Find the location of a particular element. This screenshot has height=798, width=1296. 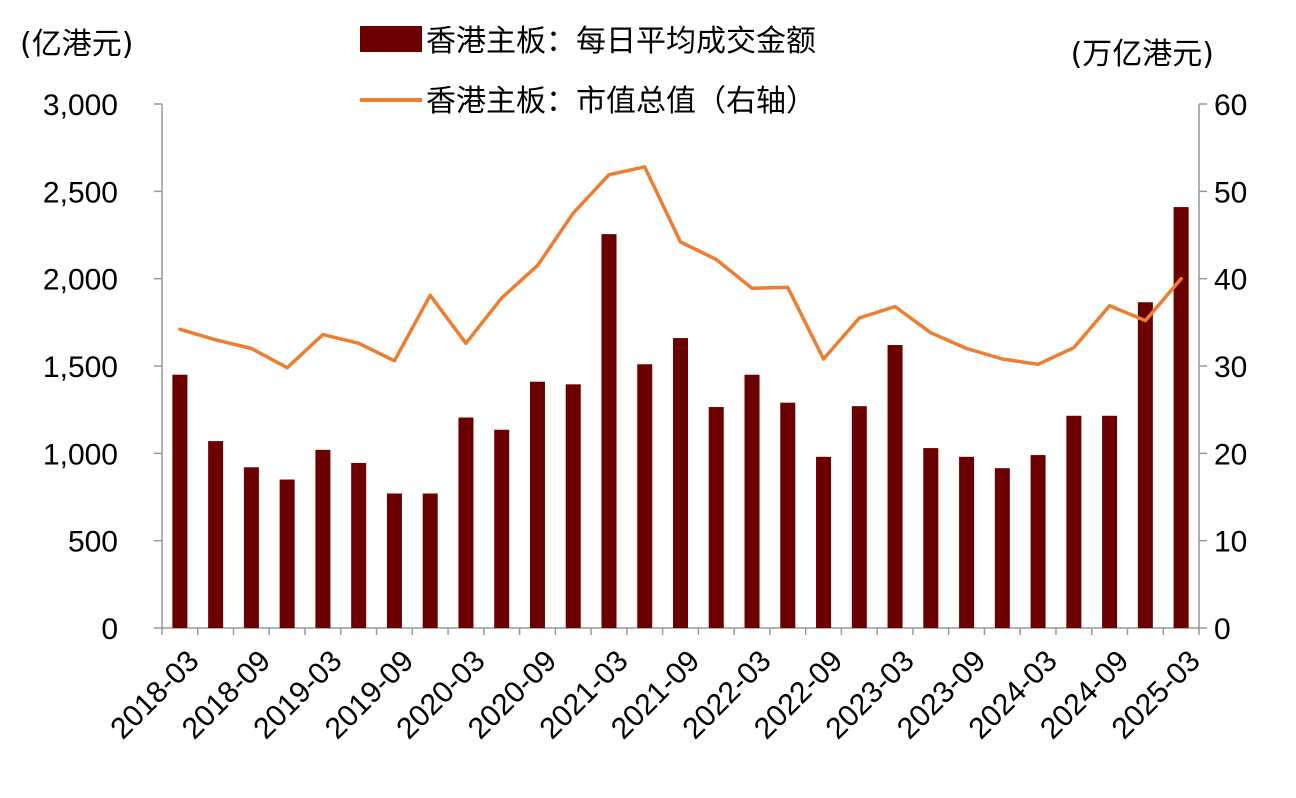

left-axis-tick-label: 0 is located at coordinates (109, 629).